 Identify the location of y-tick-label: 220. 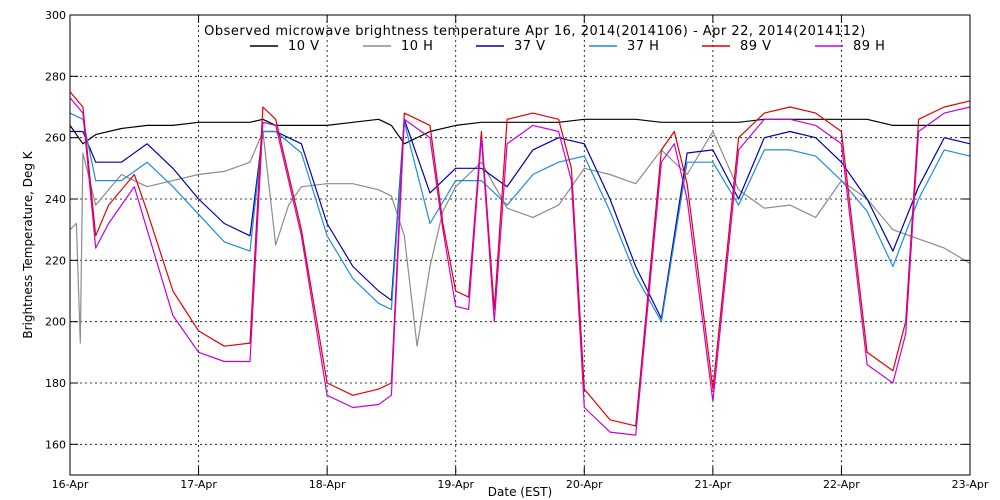
(55, 260).